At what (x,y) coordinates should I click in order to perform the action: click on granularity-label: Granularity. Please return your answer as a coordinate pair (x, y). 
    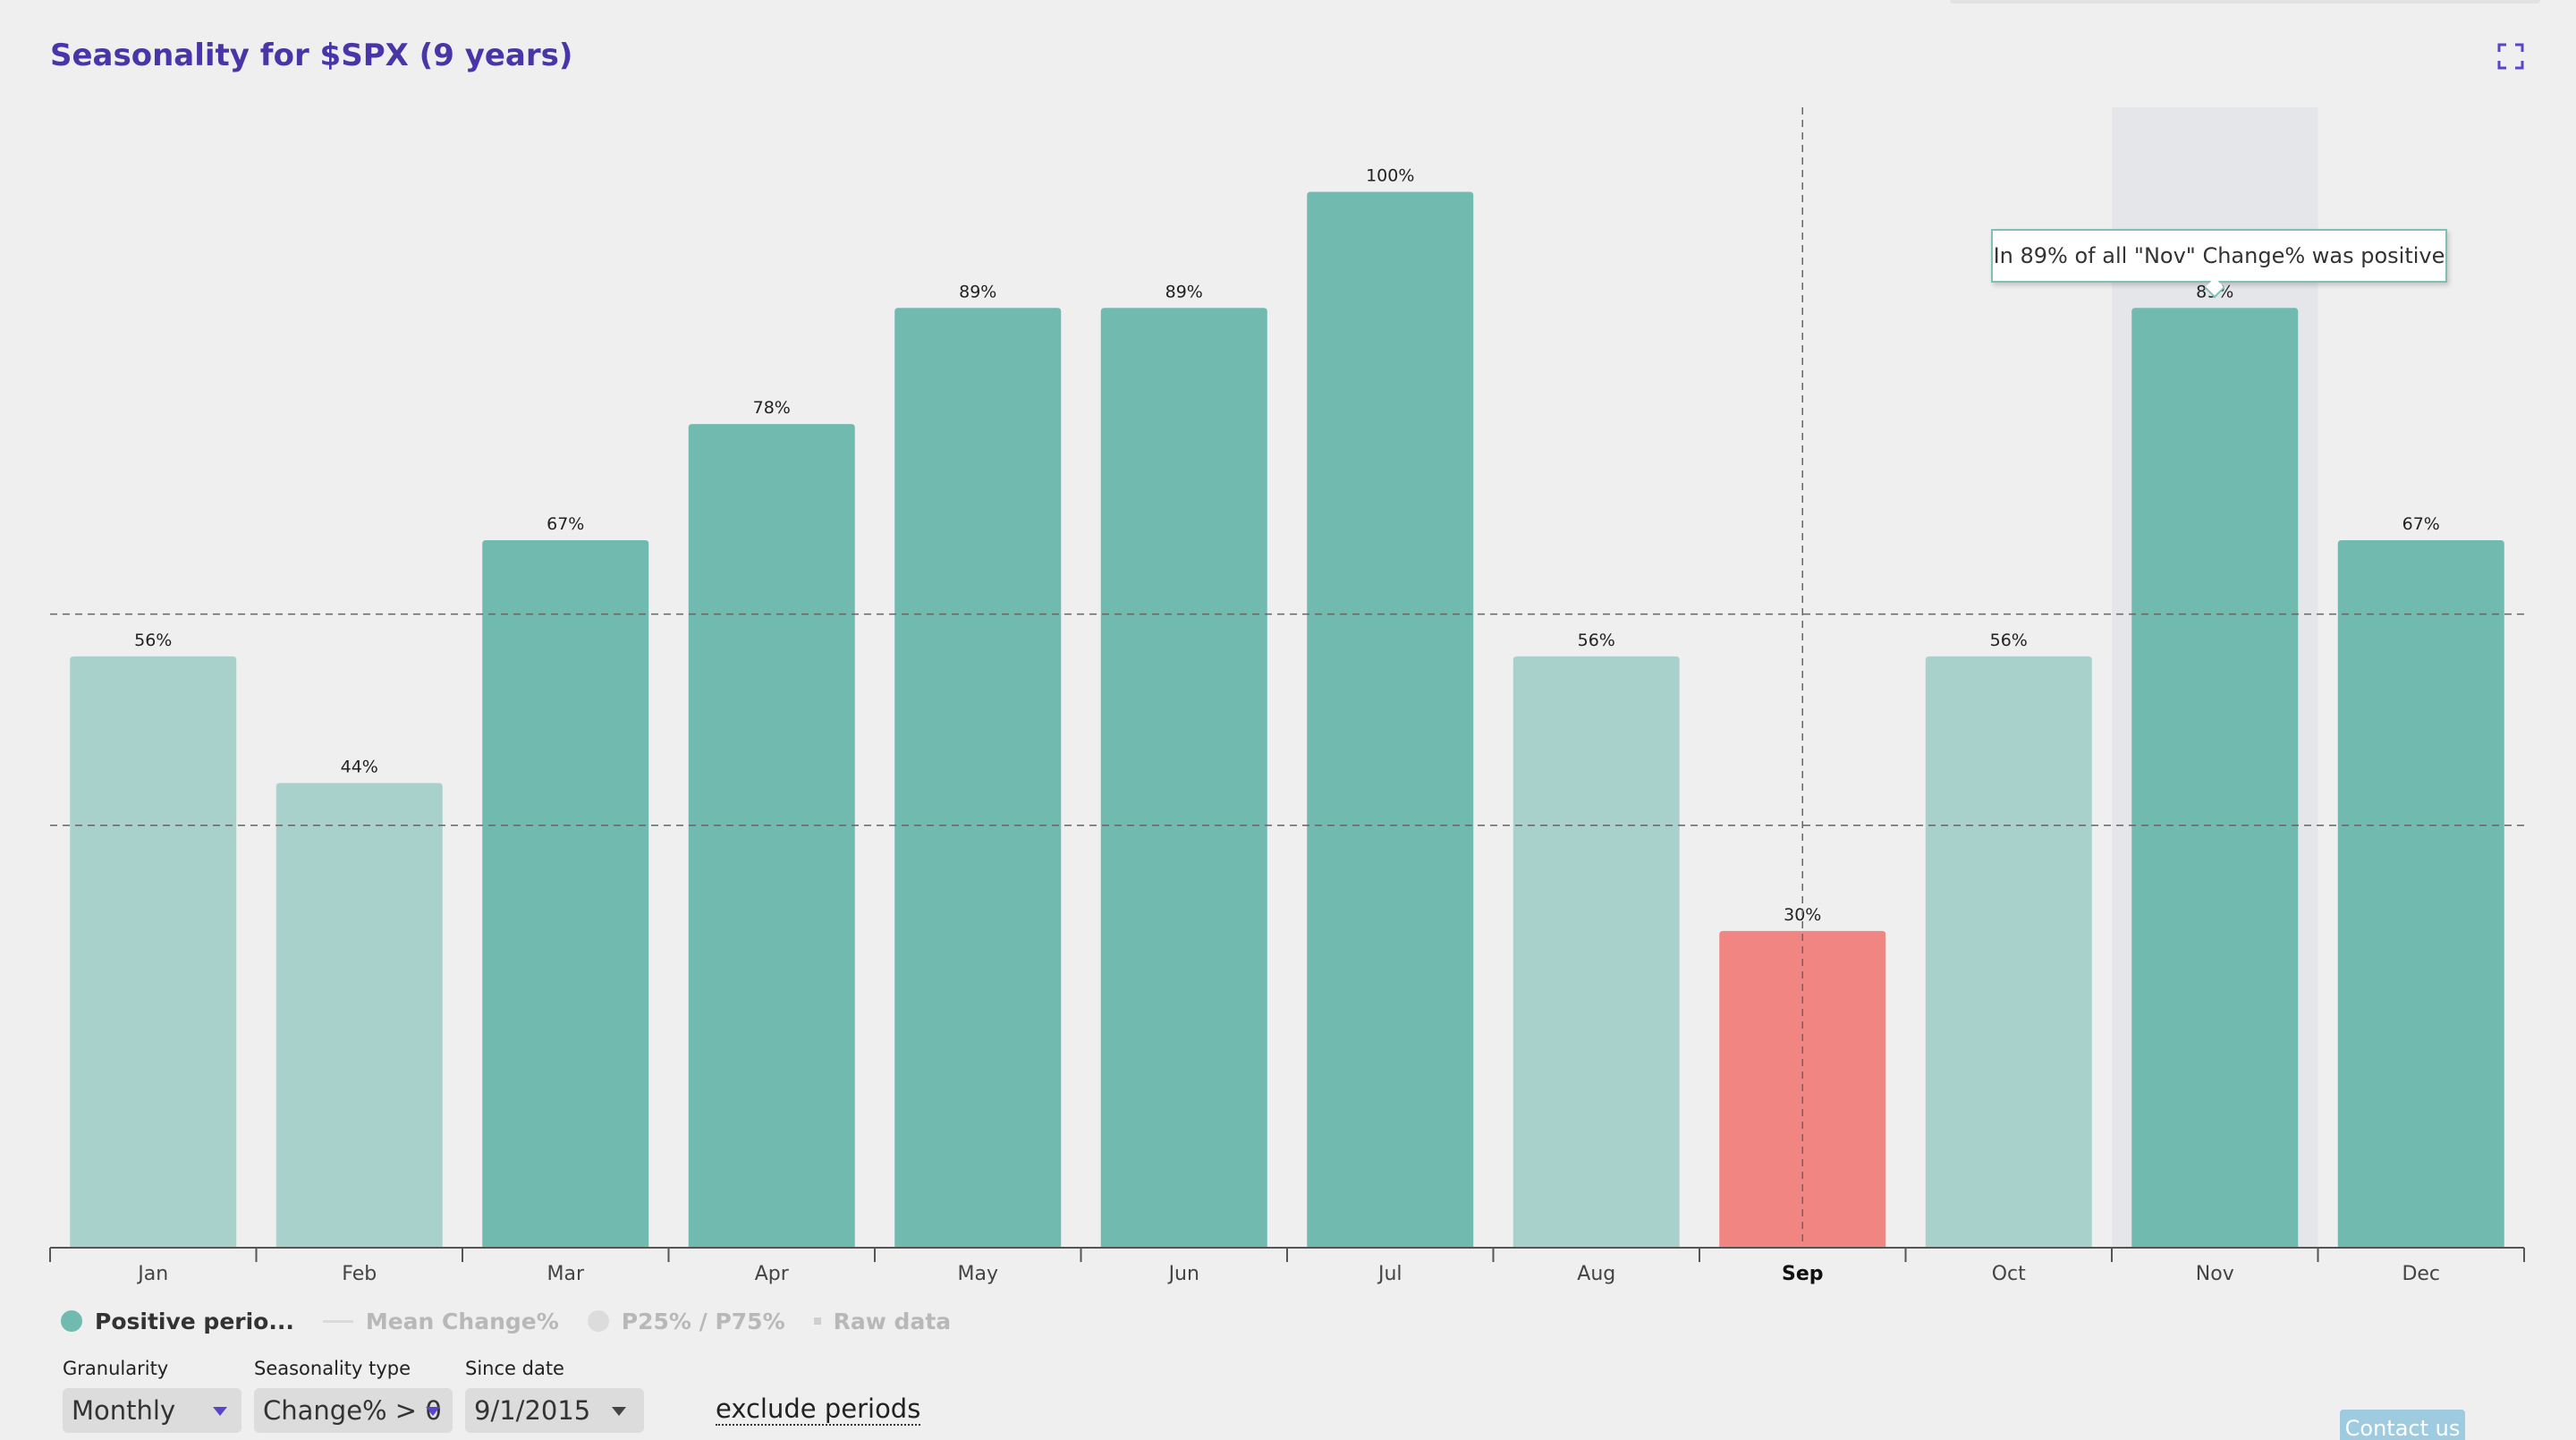
    Looking at the image, I should click on (116, 1368).